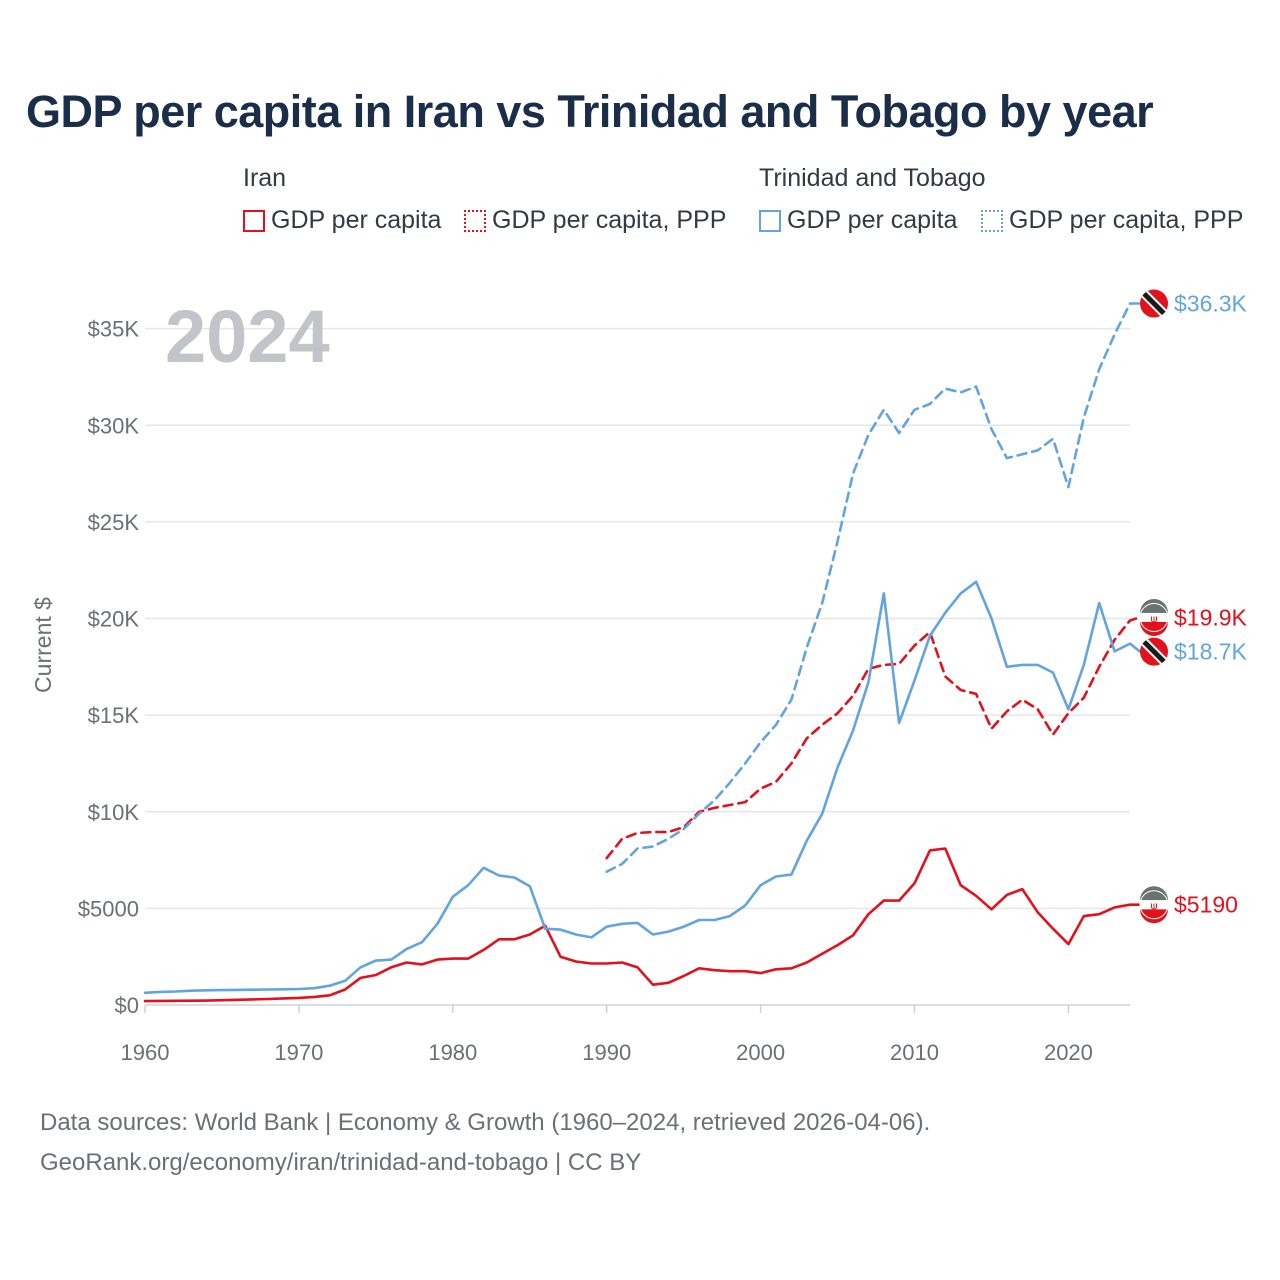 The width and height of the screenshot is (1280, 1280). I want to click on legend-swatch-solid-red, so click(254, 220).